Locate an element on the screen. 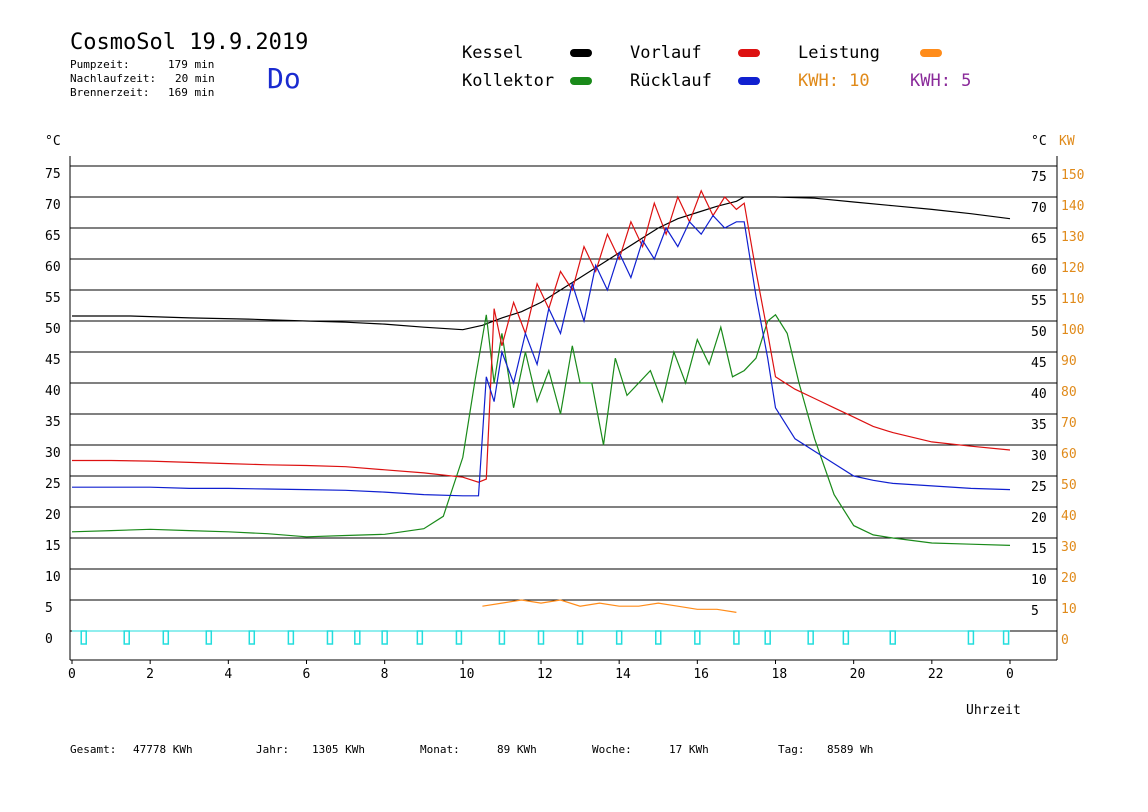 Image resolution: width=1148 pixels, height=812 pixels. y-tick-right-temp: 45 is located at coordinates (1039, 363).